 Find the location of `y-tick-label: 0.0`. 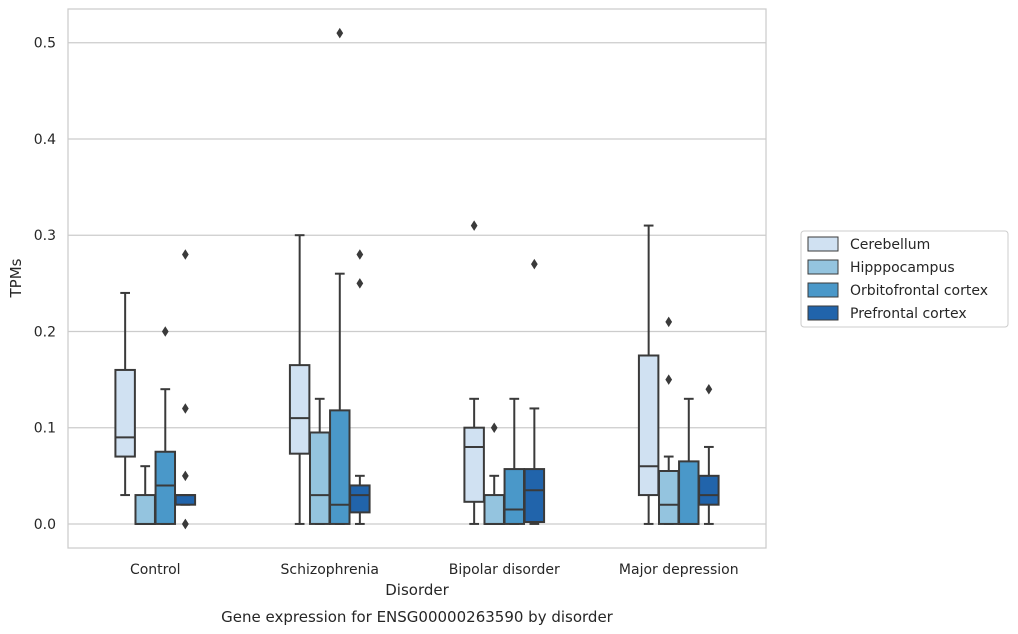

y-tick-label: 0.0 is located at coordinates (45, 525).